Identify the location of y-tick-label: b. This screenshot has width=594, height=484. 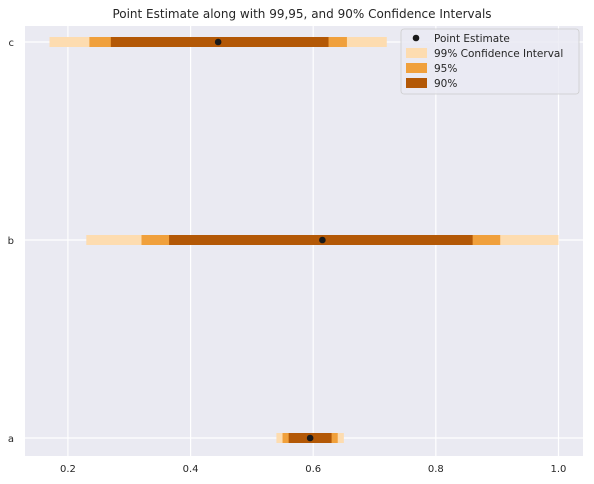
(11, 241).